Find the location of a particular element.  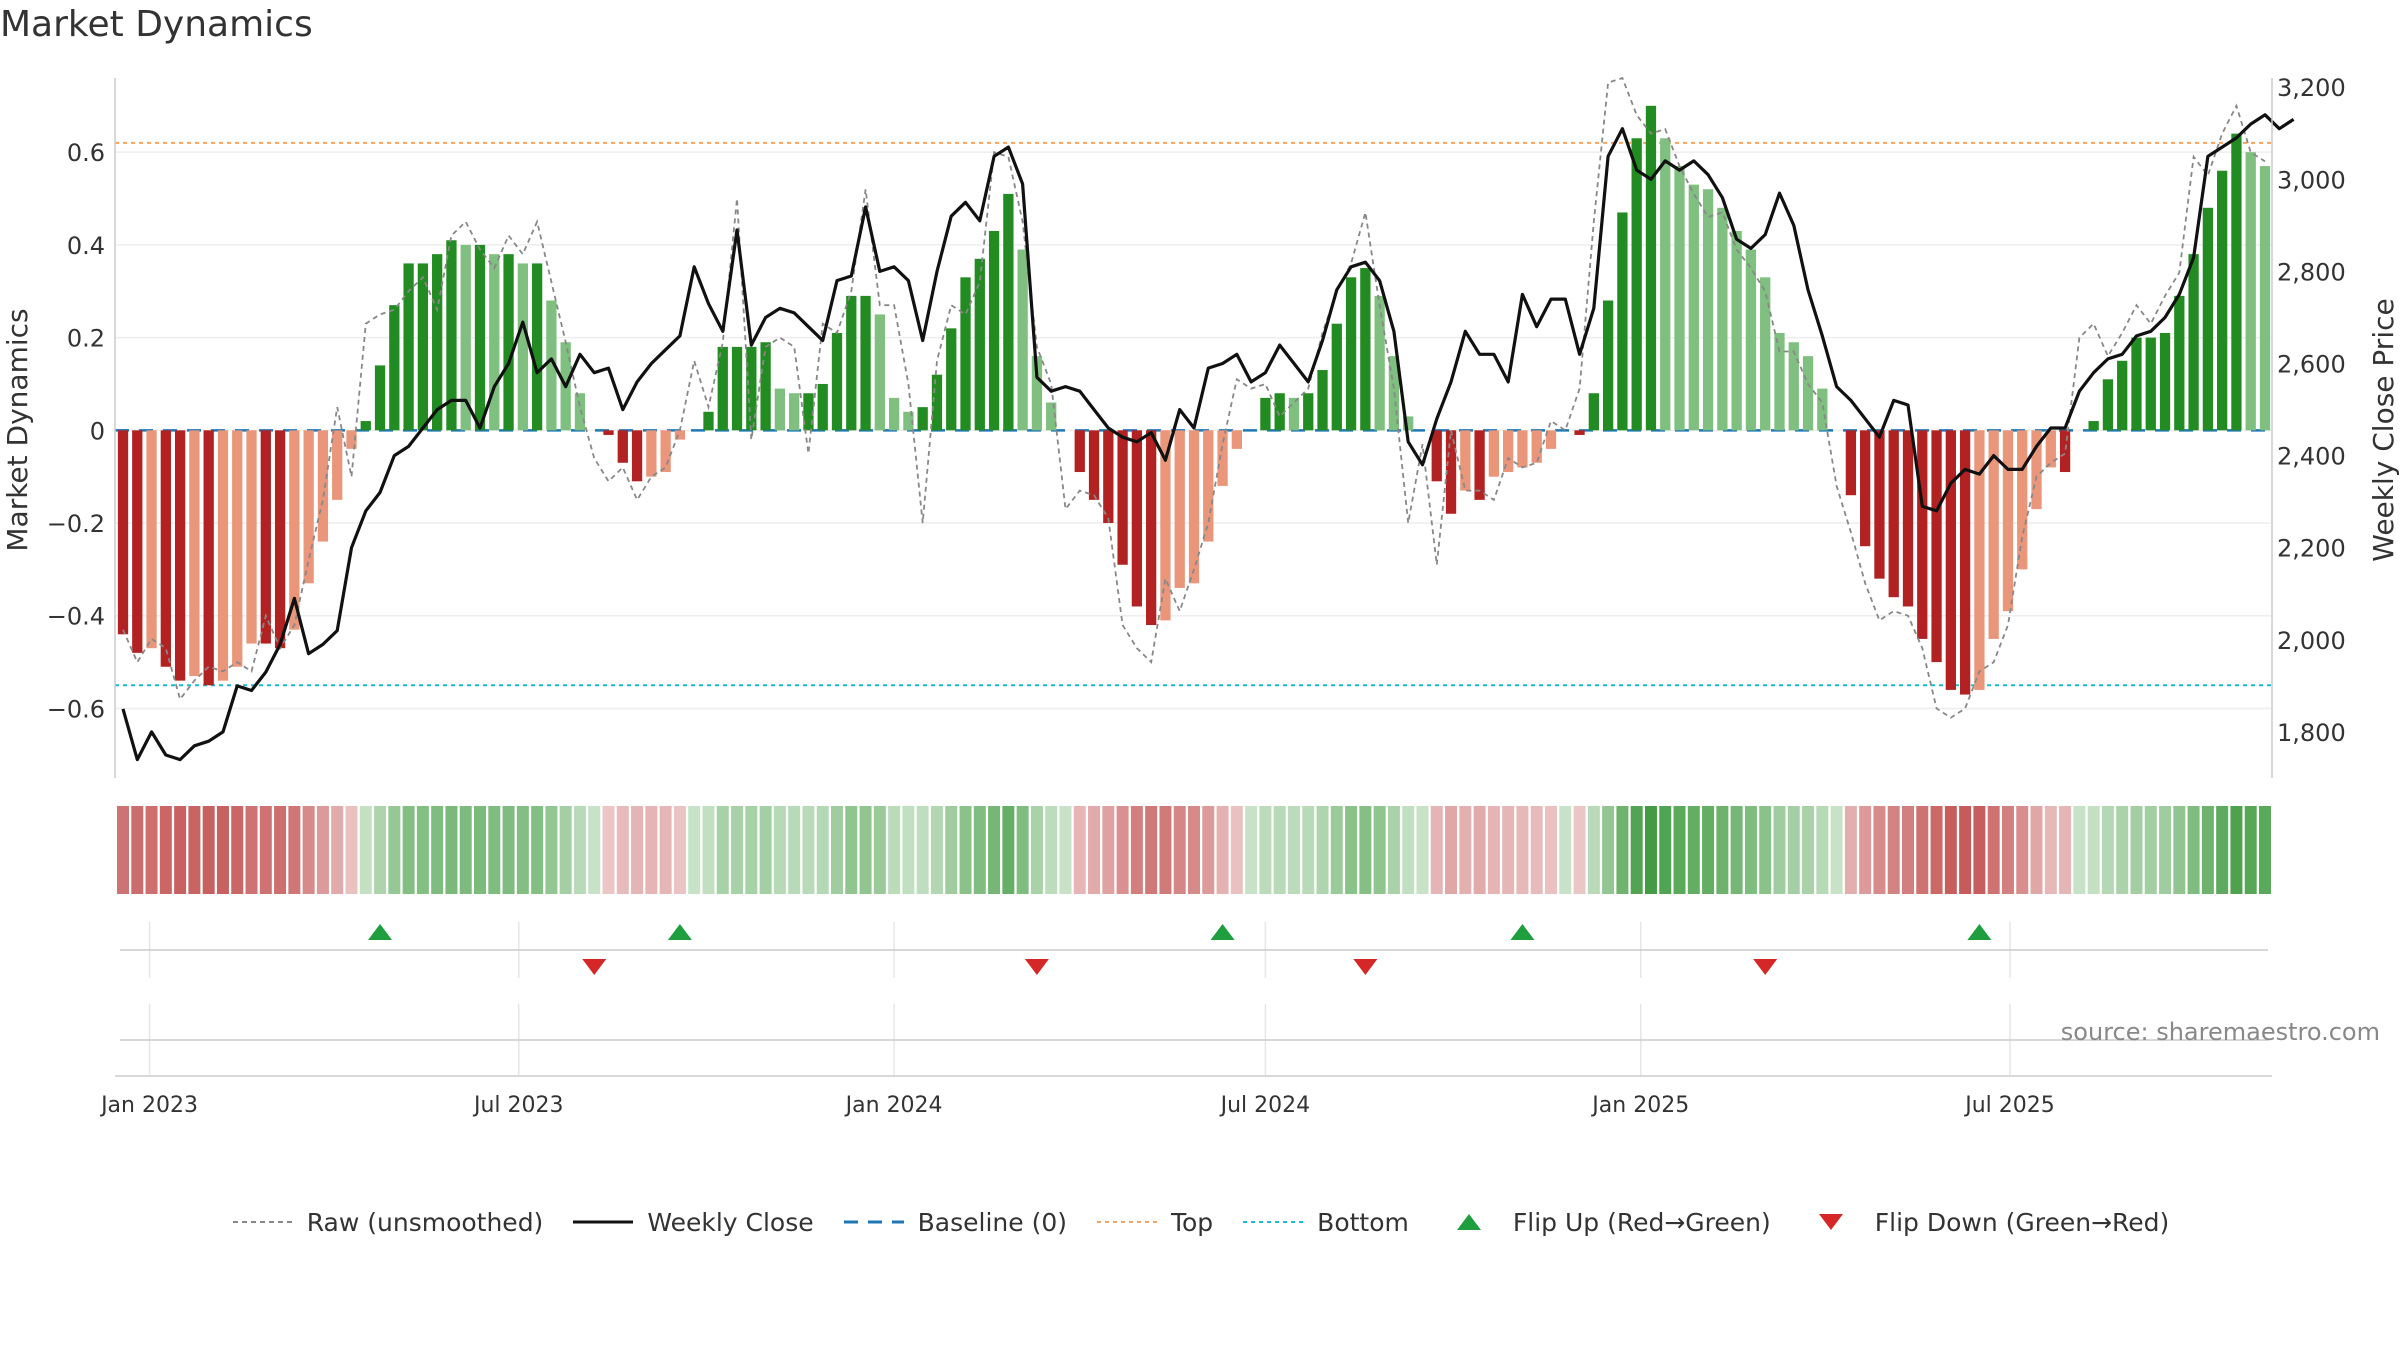

flip-up-marker is located at coordinates (380, 932).